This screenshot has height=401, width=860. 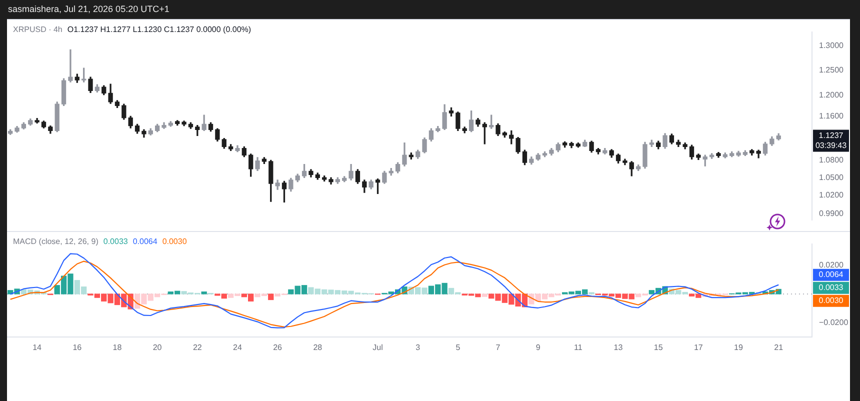 I want to click on annotation: 0.0064, so click(x=145, y=241).